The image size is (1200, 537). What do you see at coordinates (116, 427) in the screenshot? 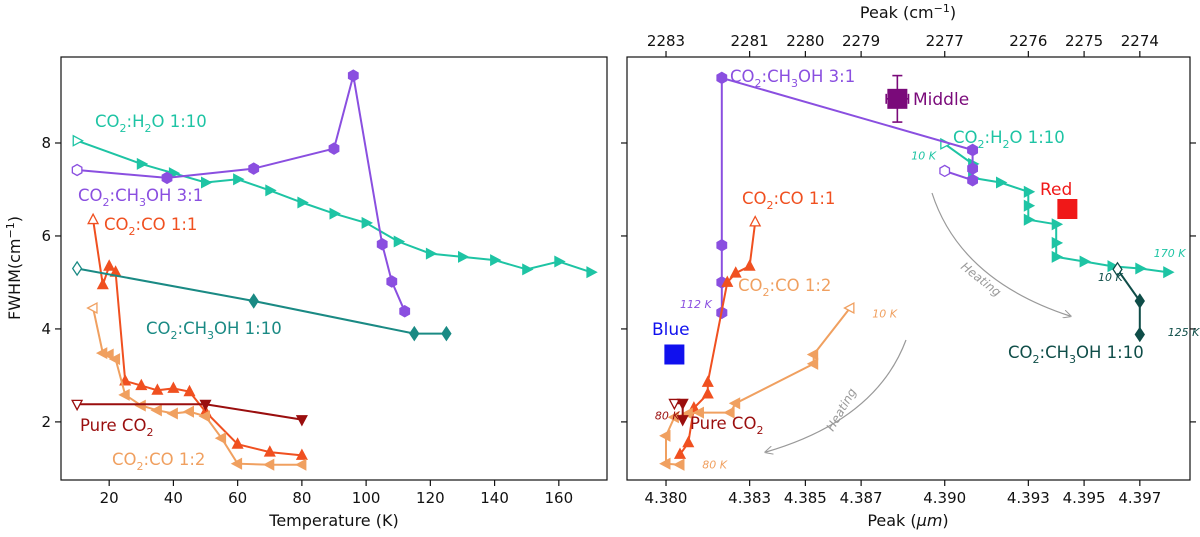
I see `left-label-pure-co2: Pure CO2` at bounding box center [116, 427].